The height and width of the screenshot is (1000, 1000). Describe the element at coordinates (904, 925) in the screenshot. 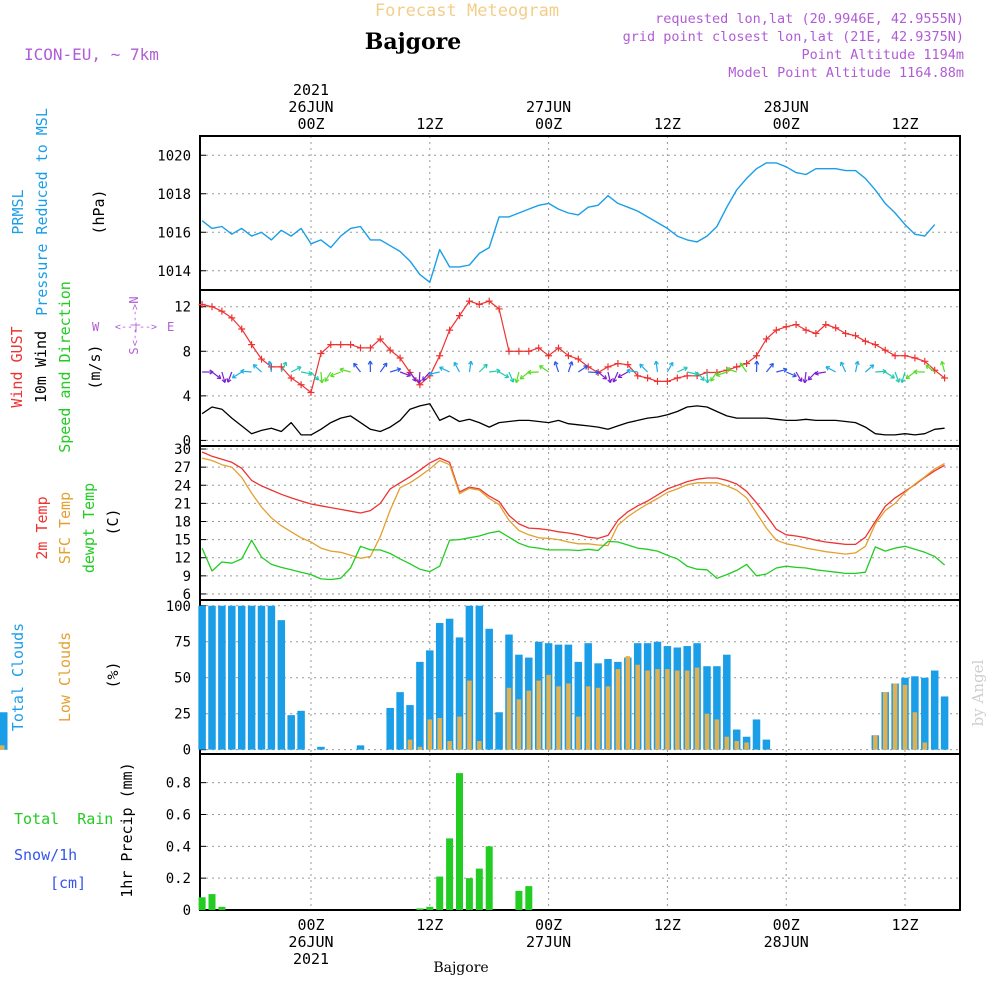

I see `bottom-time-label: 12Z` at that location.